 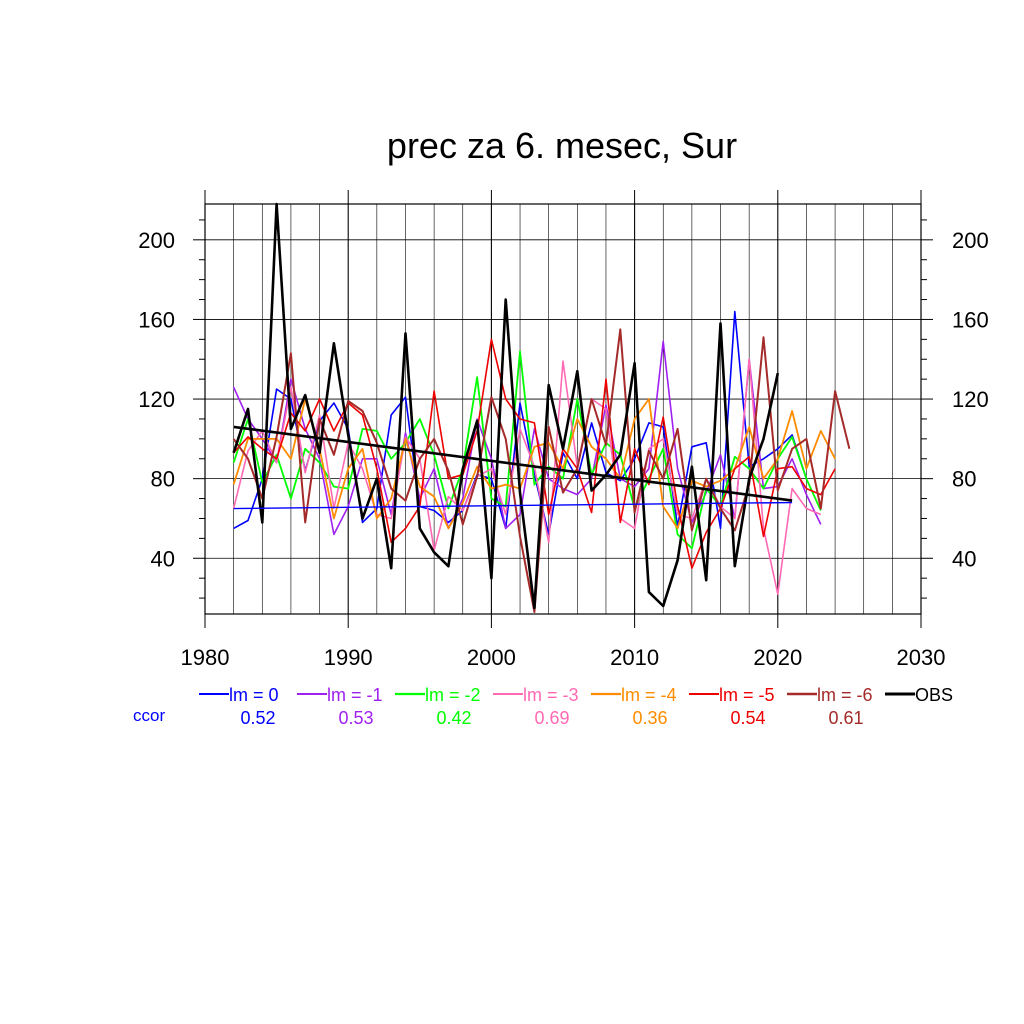 I want to click on x-tick-label: 2010, so click(x=634, y=657).